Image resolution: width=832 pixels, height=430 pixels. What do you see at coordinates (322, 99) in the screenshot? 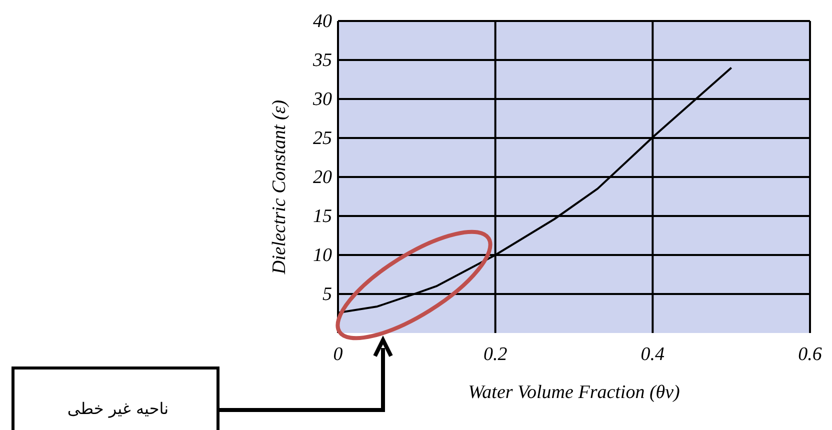
I see `y-tick-label: 30` at bounding box center [322, 99].